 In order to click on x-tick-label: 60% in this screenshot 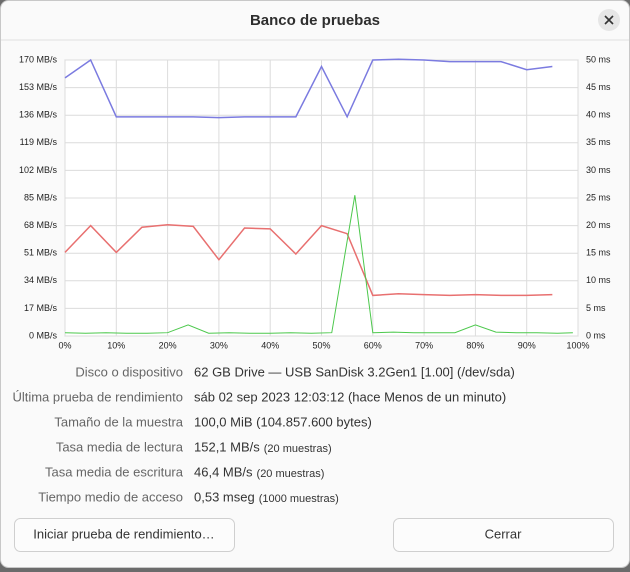, I will do `click(373, 345)`.